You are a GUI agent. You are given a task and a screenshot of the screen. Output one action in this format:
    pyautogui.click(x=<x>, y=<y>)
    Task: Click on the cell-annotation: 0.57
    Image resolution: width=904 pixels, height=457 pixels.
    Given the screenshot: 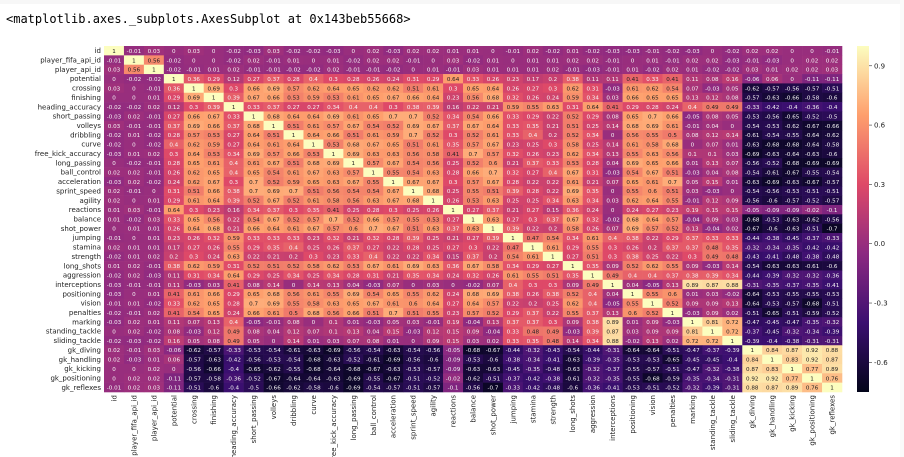 What is the action you would take?
    pyautogui.click(x=493, y=155)
    